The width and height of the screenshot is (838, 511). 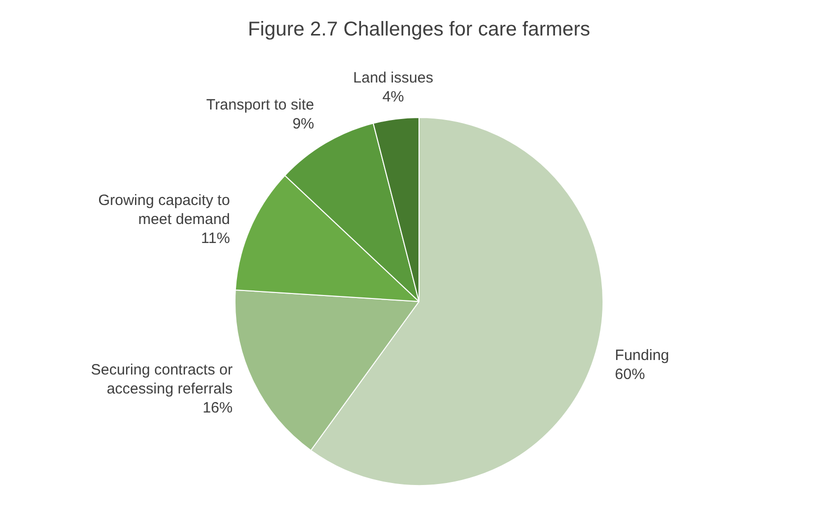 I want to click on slice-label: Funding, so click(x=642, y=355).